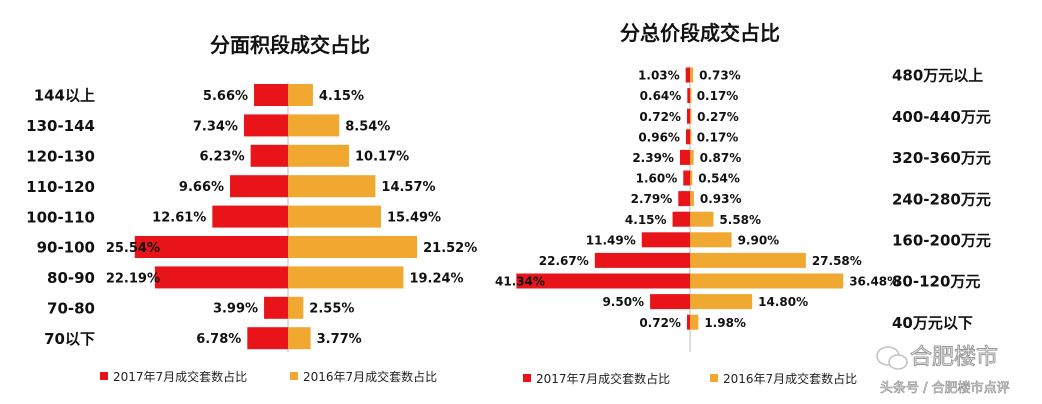 This screenshot has height=404, width=1042. I want to click on category-label: 100-110, so click(60, 217).